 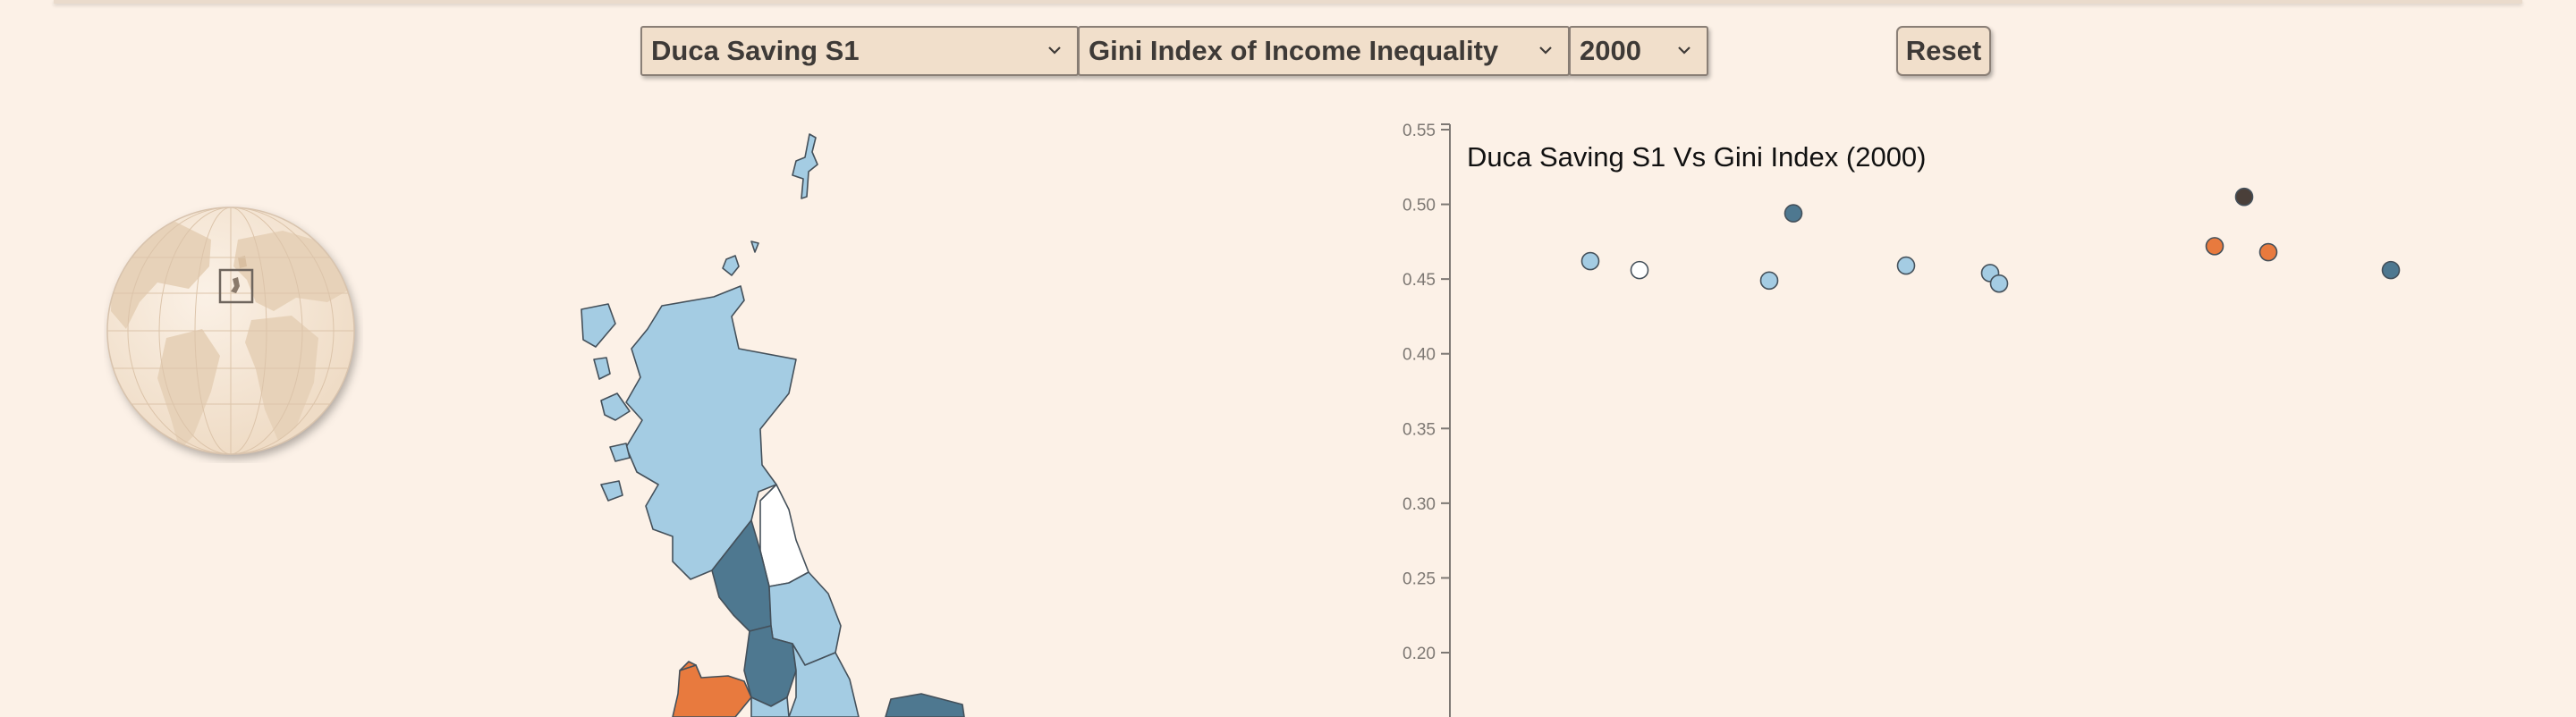 I want to click on region-mull, so click(x=620, y=452).